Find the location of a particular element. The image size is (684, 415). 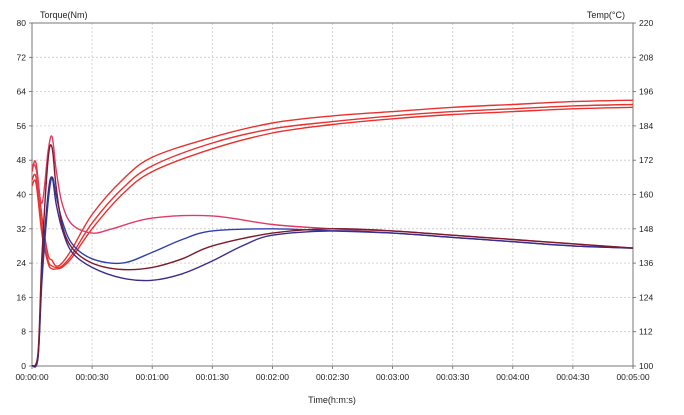

x-tick-label: 00:01:30 is located at coordinates (212, 377).